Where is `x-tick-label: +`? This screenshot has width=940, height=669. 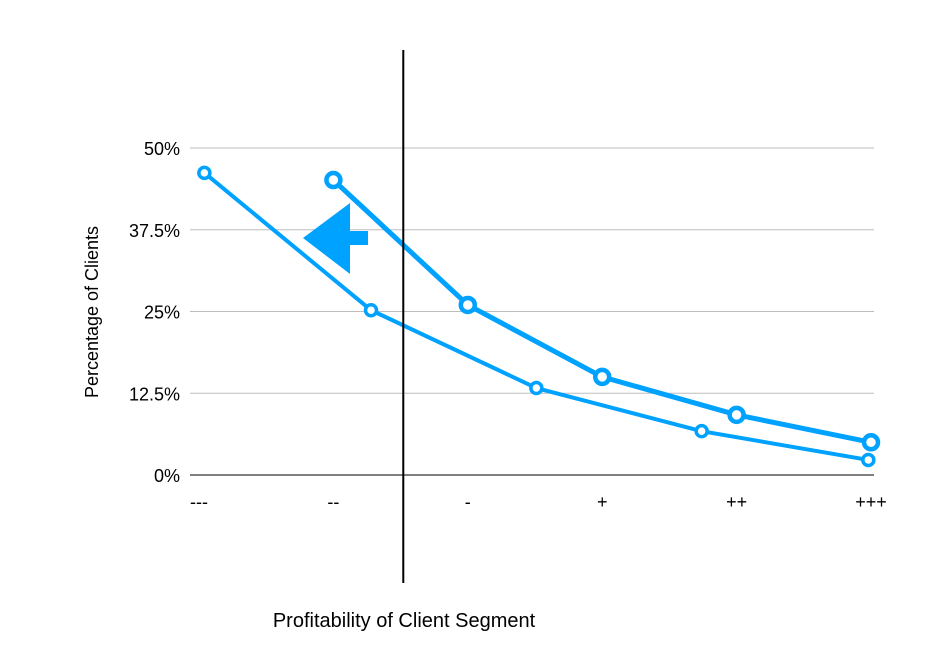 x-tick-label: + is located at coordinates (602, 502).